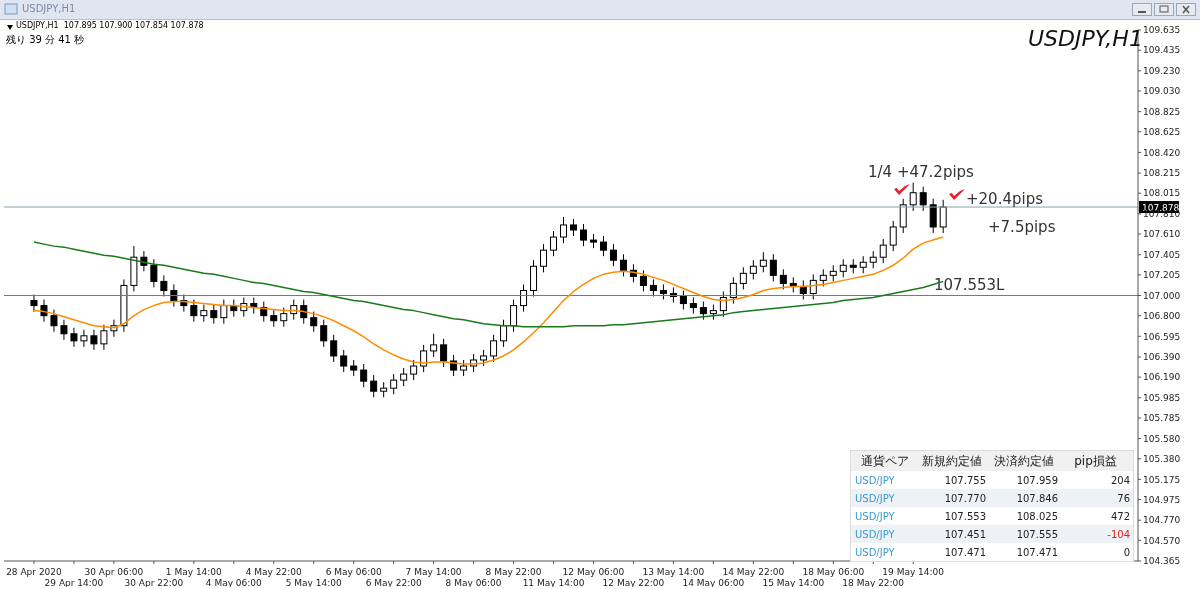 The height and width of the screenshot is (589, 1200). What do you see at coordinates (1162, 173) in the screenshot?
I see `y-tick-label: 108.215` at bounding box center [1162, 173].